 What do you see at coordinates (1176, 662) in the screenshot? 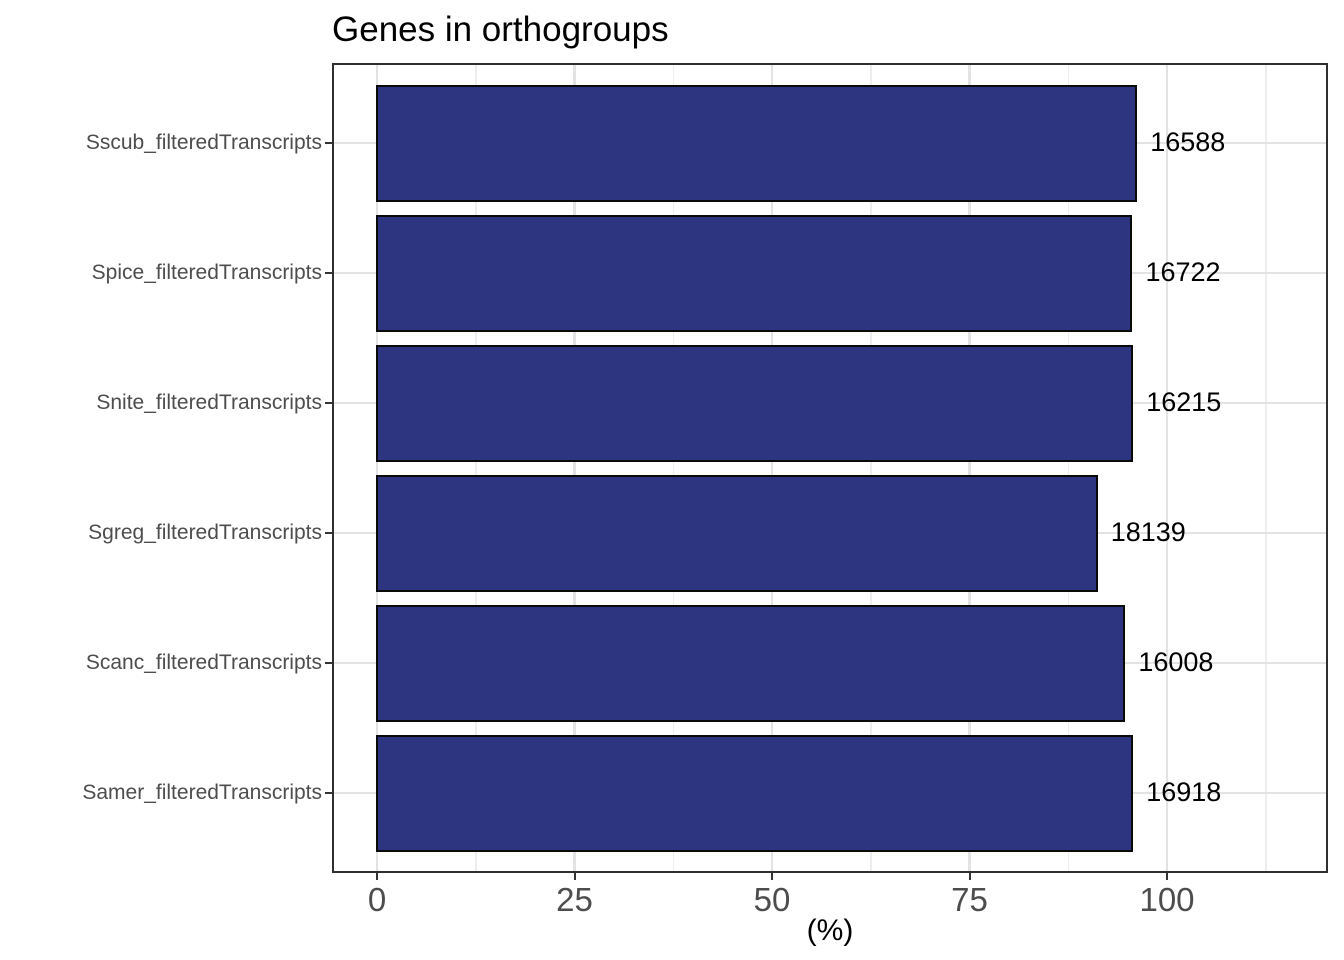
I see `bar-value-label: 16008` at bounding box center [1176, 662].